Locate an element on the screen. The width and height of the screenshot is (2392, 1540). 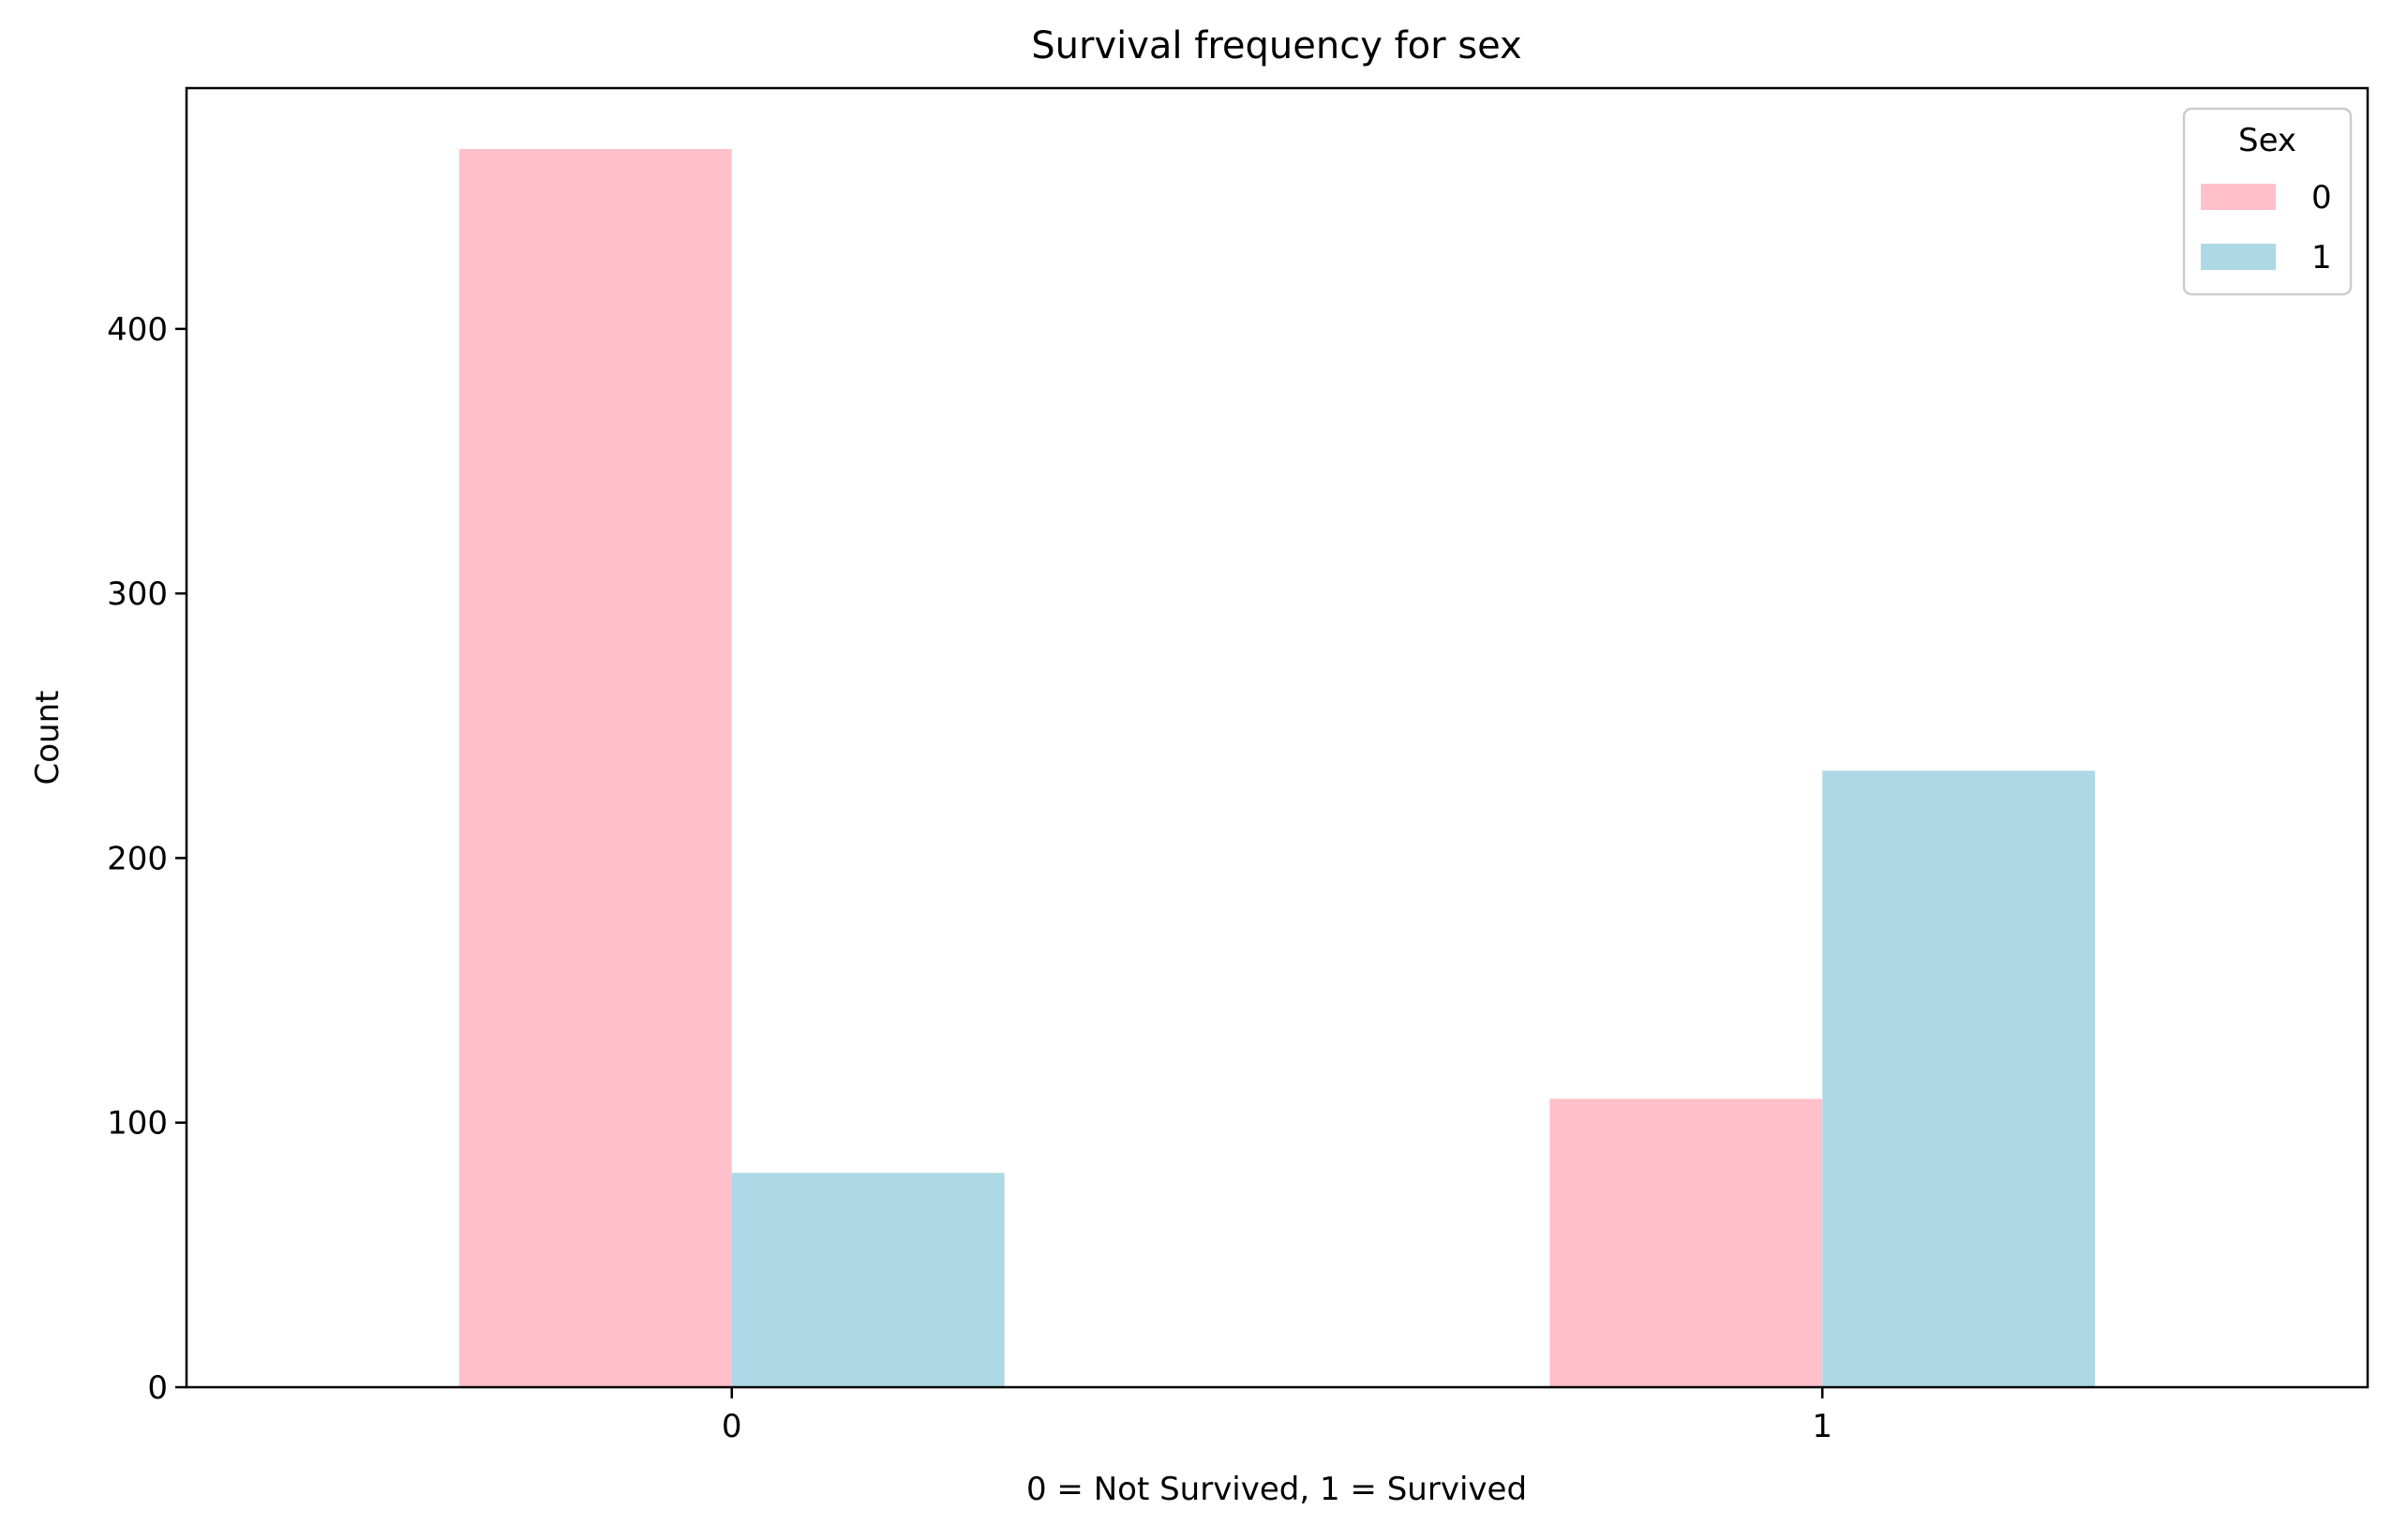
legend-label-series-0: 0 is located at coordinates (2321, 198).